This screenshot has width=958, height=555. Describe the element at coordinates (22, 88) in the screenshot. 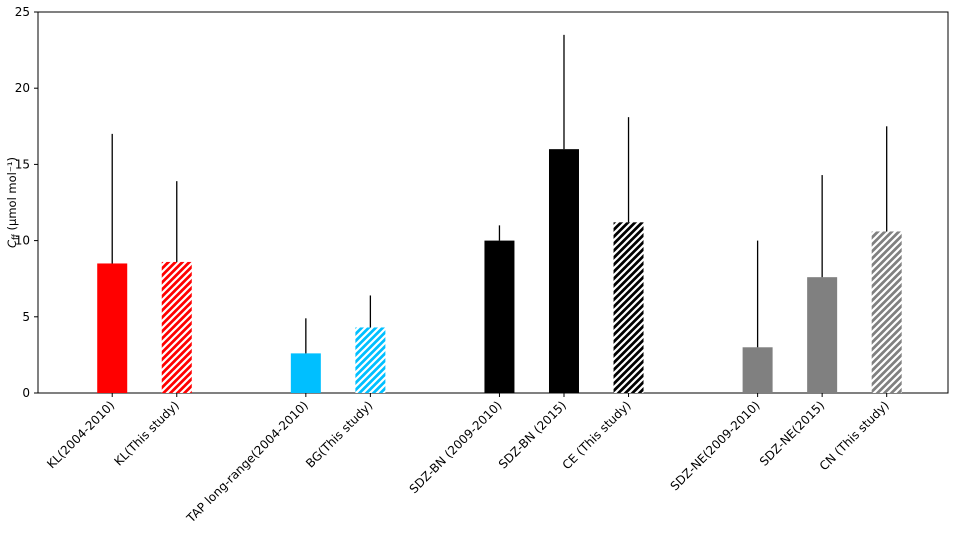

I see `y-tick-label: 20` at that location.